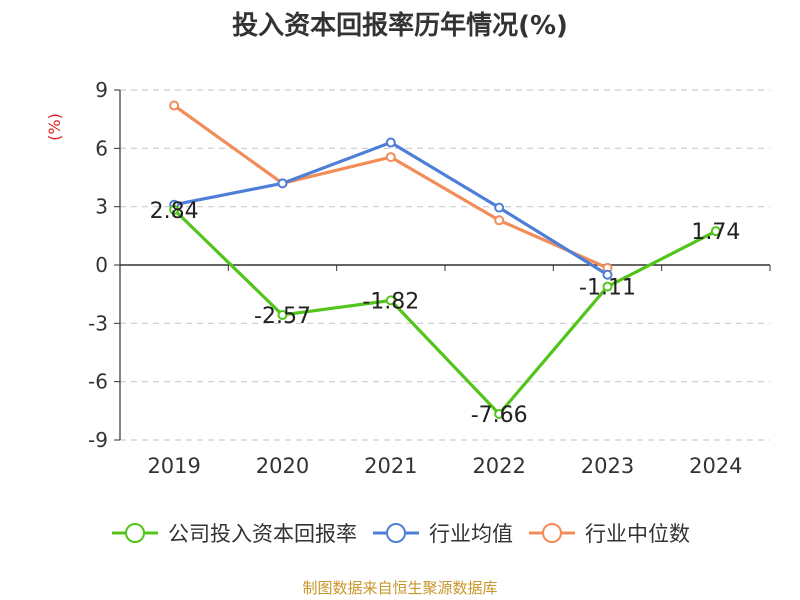 This screenshot has height=600, width=800. What do you see at coordinates (390, 142) in the screenshot?
I see `point-industry-mean-2021` at bounding box center [390, 142].